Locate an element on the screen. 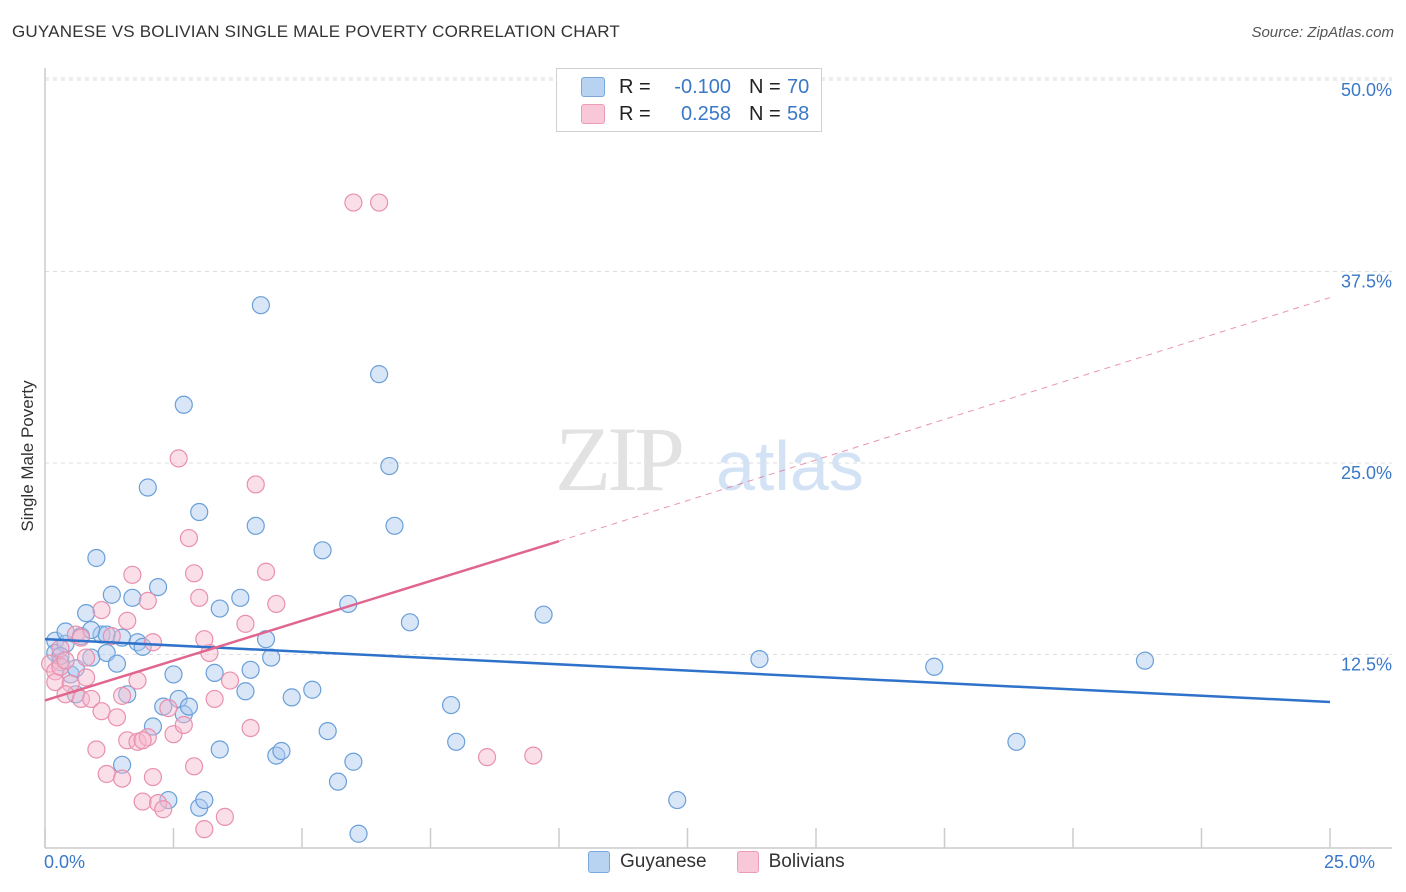 Image resolution: width=1406 pixels, height=892 pixels. legend-label-guyanese: Guyanese is located at coordinates (663, 861).